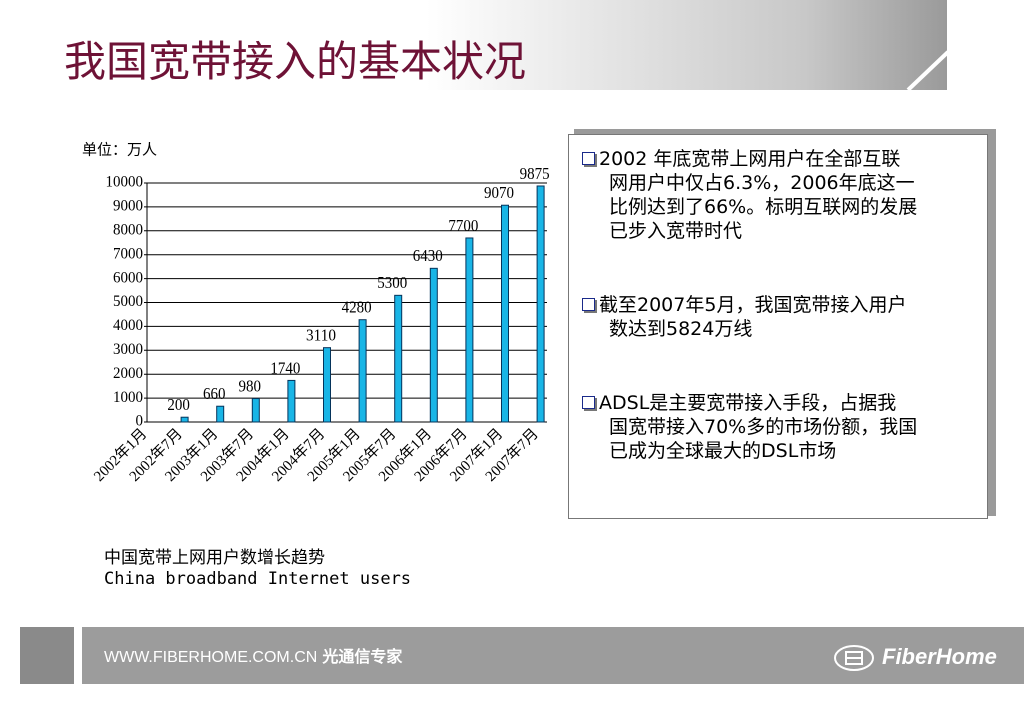 The height and width of the screenshot is (701, 1024). I want to click on y-tick-label: 2000, so click(128, 373).